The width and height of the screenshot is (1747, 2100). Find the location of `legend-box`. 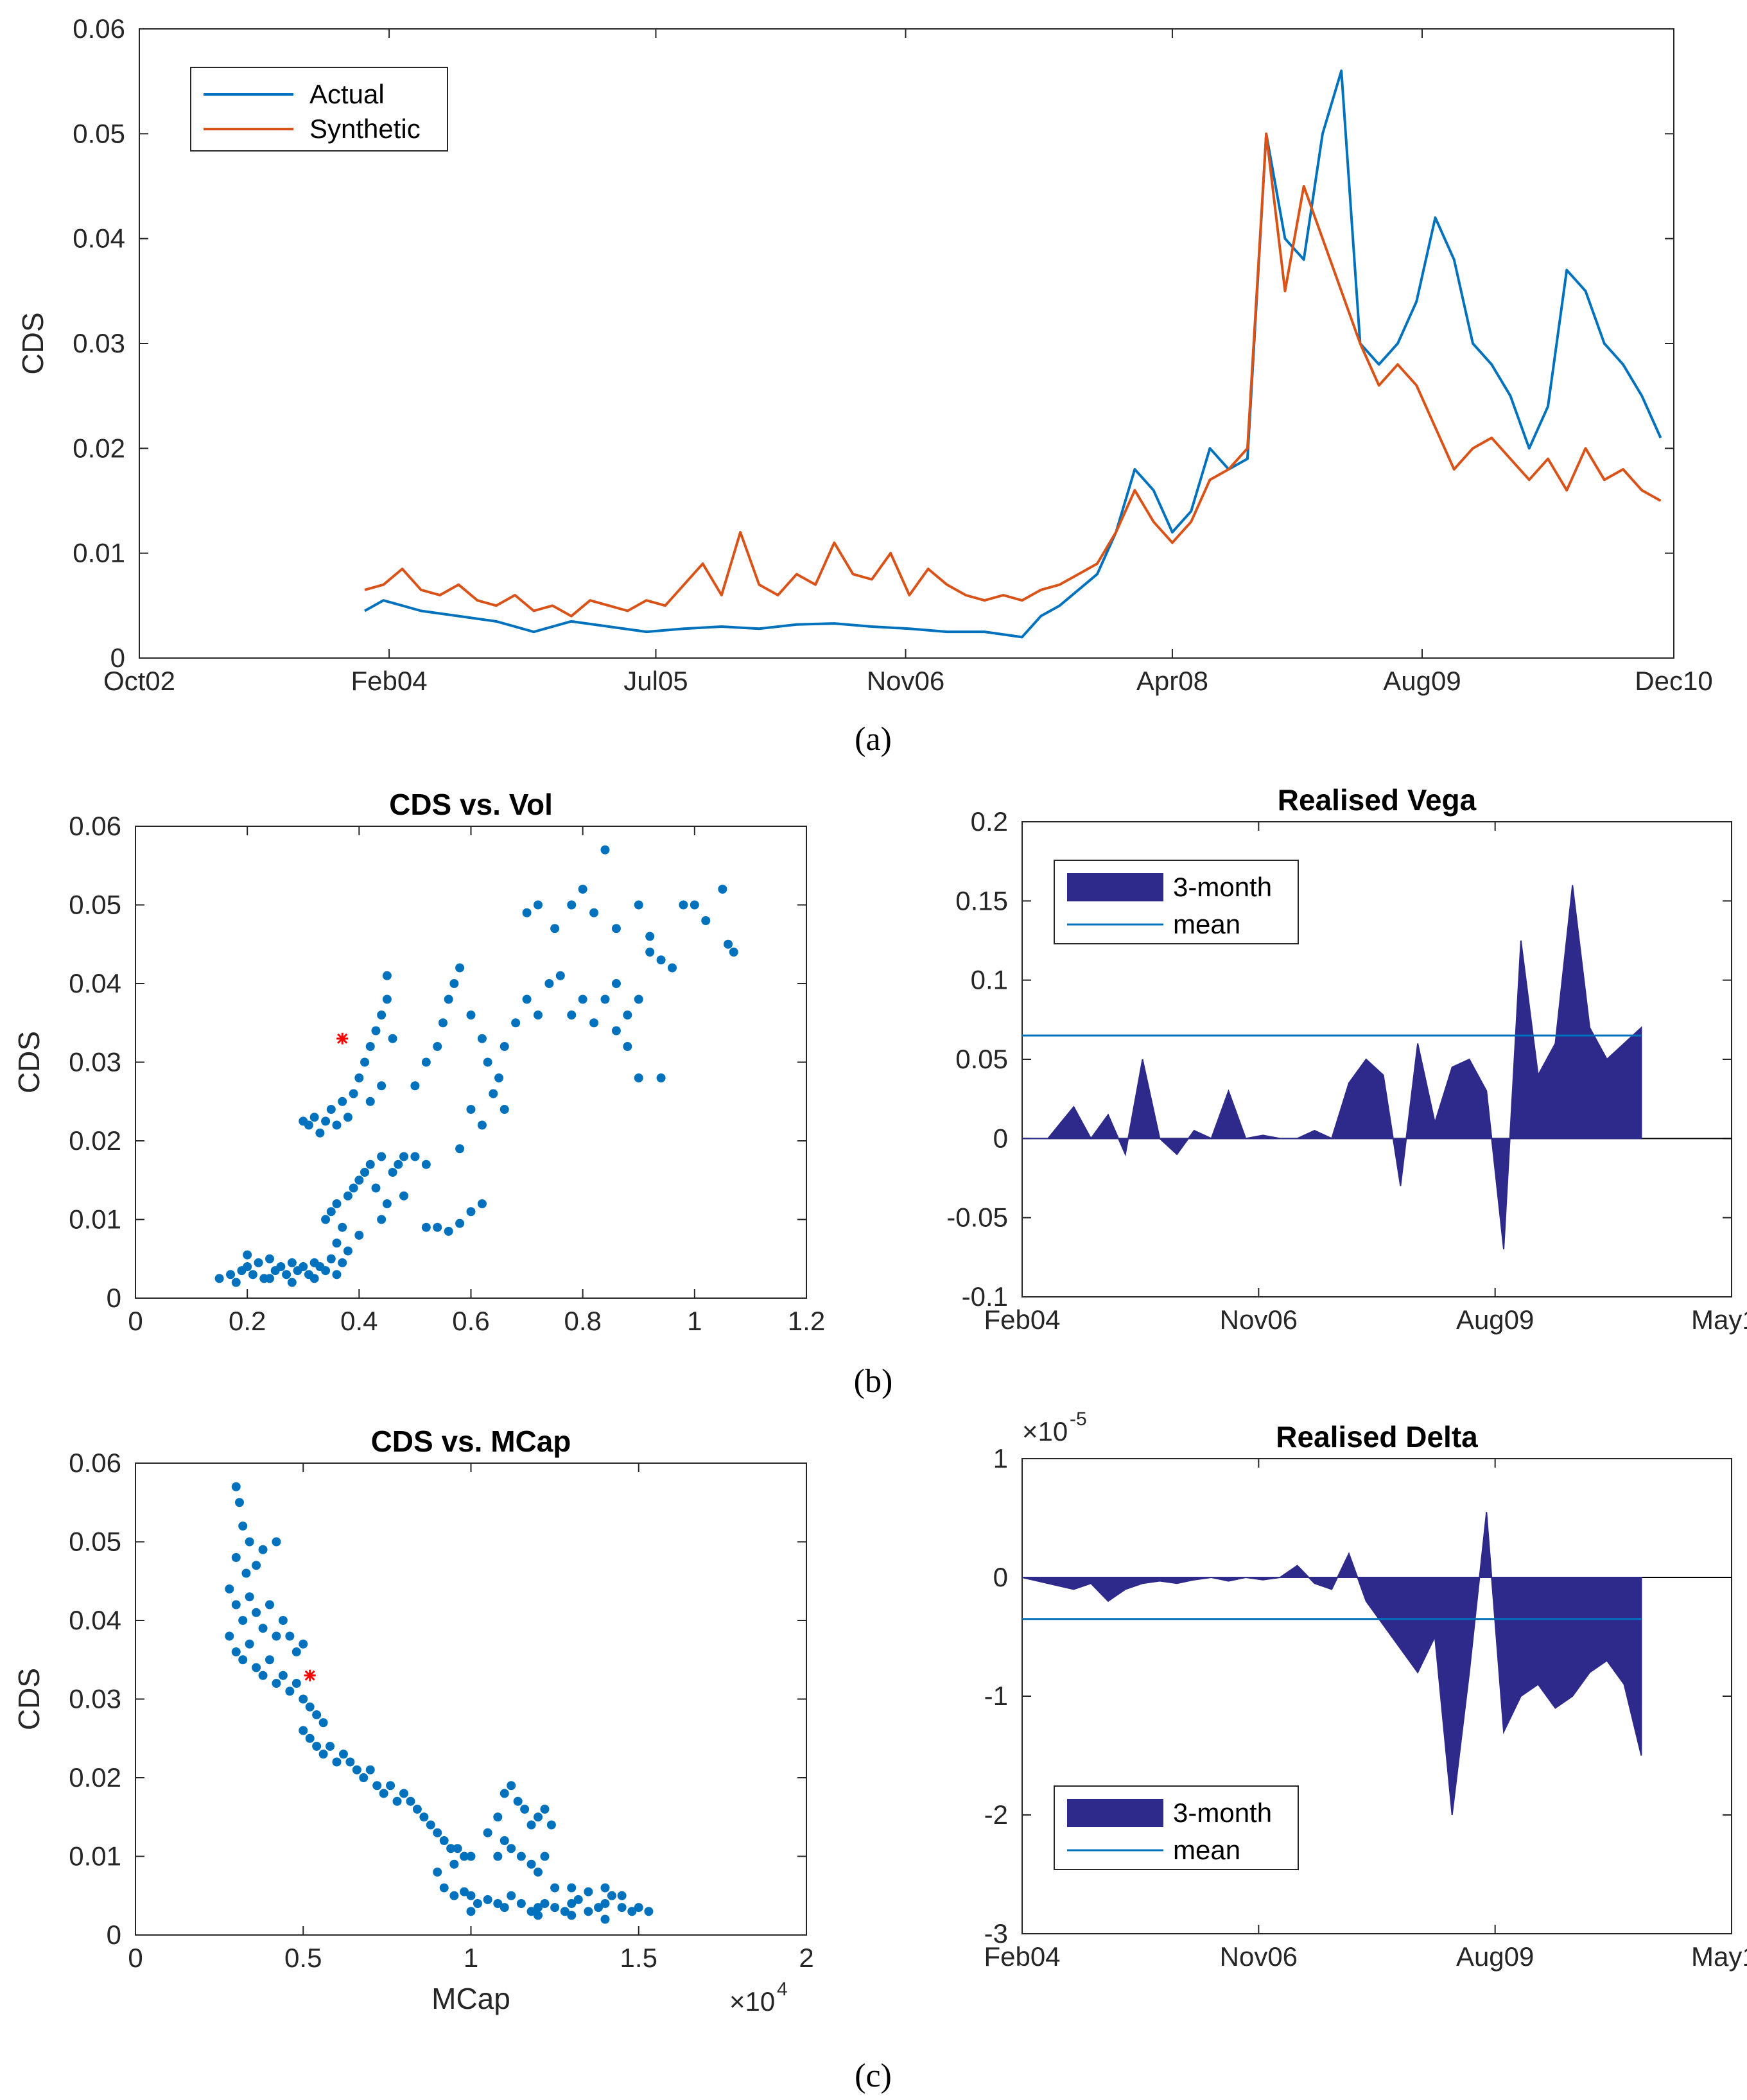

legend-box is located at coordinates (319, 109).